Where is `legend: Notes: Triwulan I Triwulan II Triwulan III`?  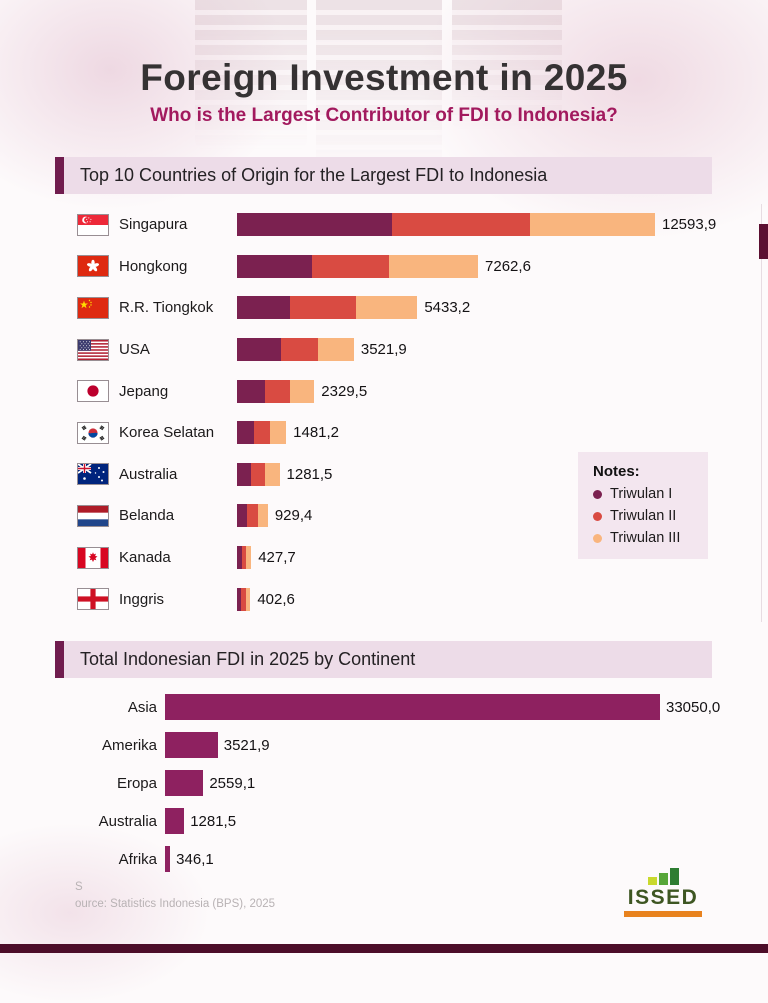
legend: Notes: Triwulan I Triwulan II Triwulan III is located at coordinates (643, 505).